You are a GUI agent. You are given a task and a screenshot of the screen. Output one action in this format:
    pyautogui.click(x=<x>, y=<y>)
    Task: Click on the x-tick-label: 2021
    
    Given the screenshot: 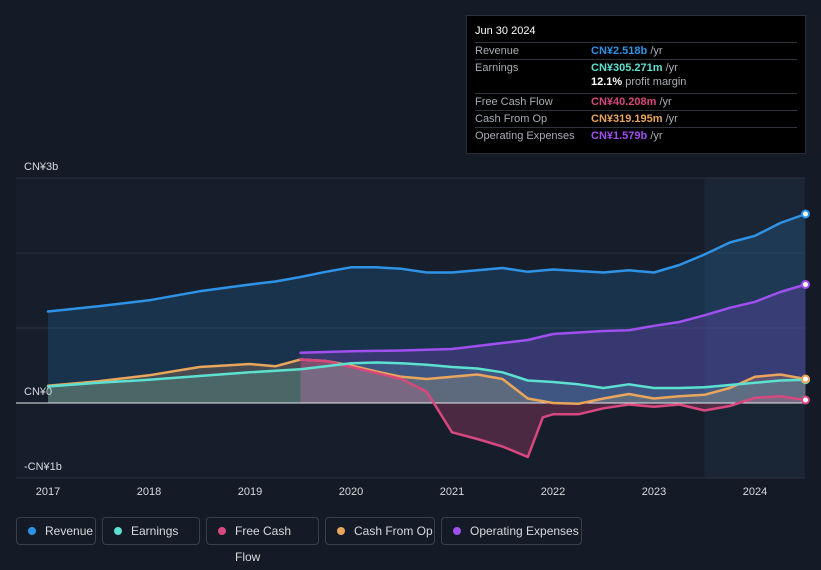 What is the action you would take?
    pyautogui.click(x=452, y=492)
    